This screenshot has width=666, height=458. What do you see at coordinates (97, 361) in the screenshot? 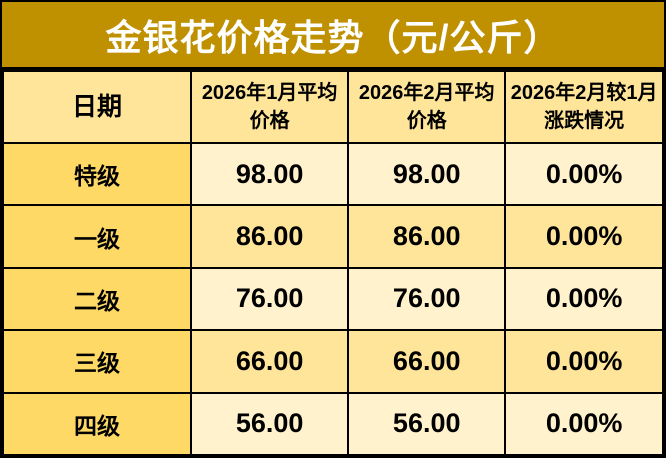
I see `grade-label-cell: 三级` at bounding box center [97, 361].